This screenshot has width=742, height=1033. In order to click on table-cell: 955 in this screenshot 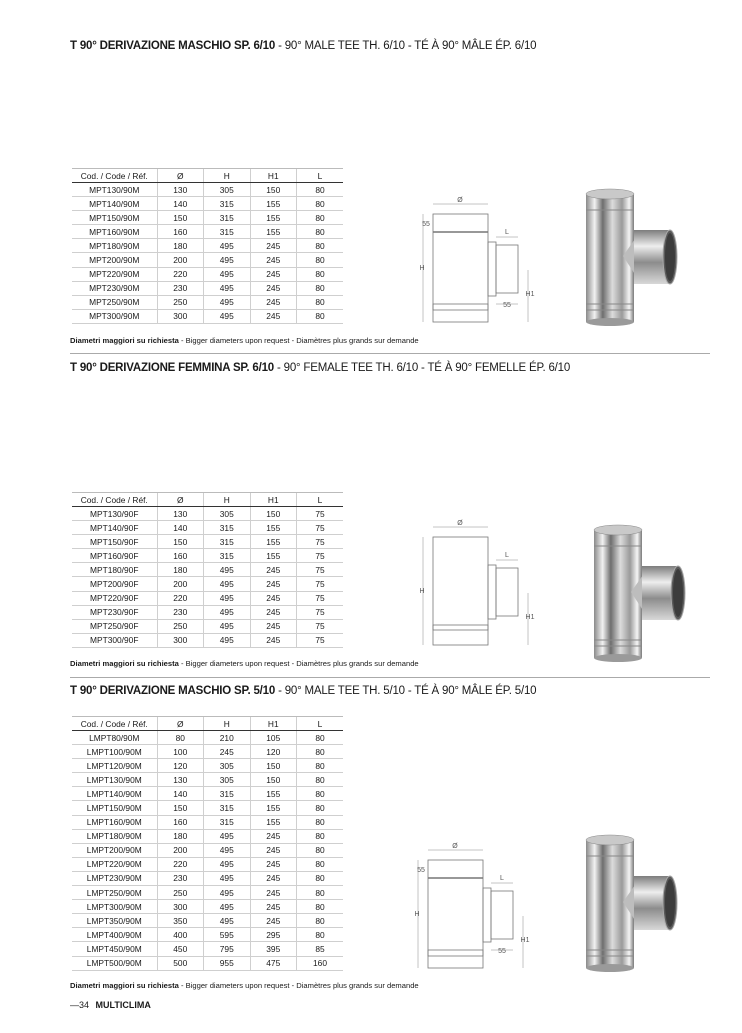, I will do `click(226, 963)`.